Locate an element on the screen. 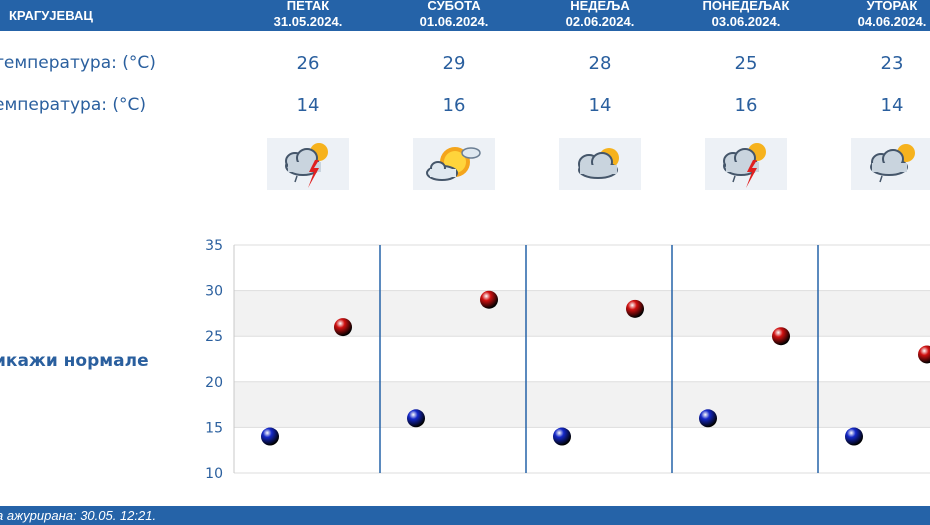  max-temp-value: 23 is located at coordinates (892, 63).